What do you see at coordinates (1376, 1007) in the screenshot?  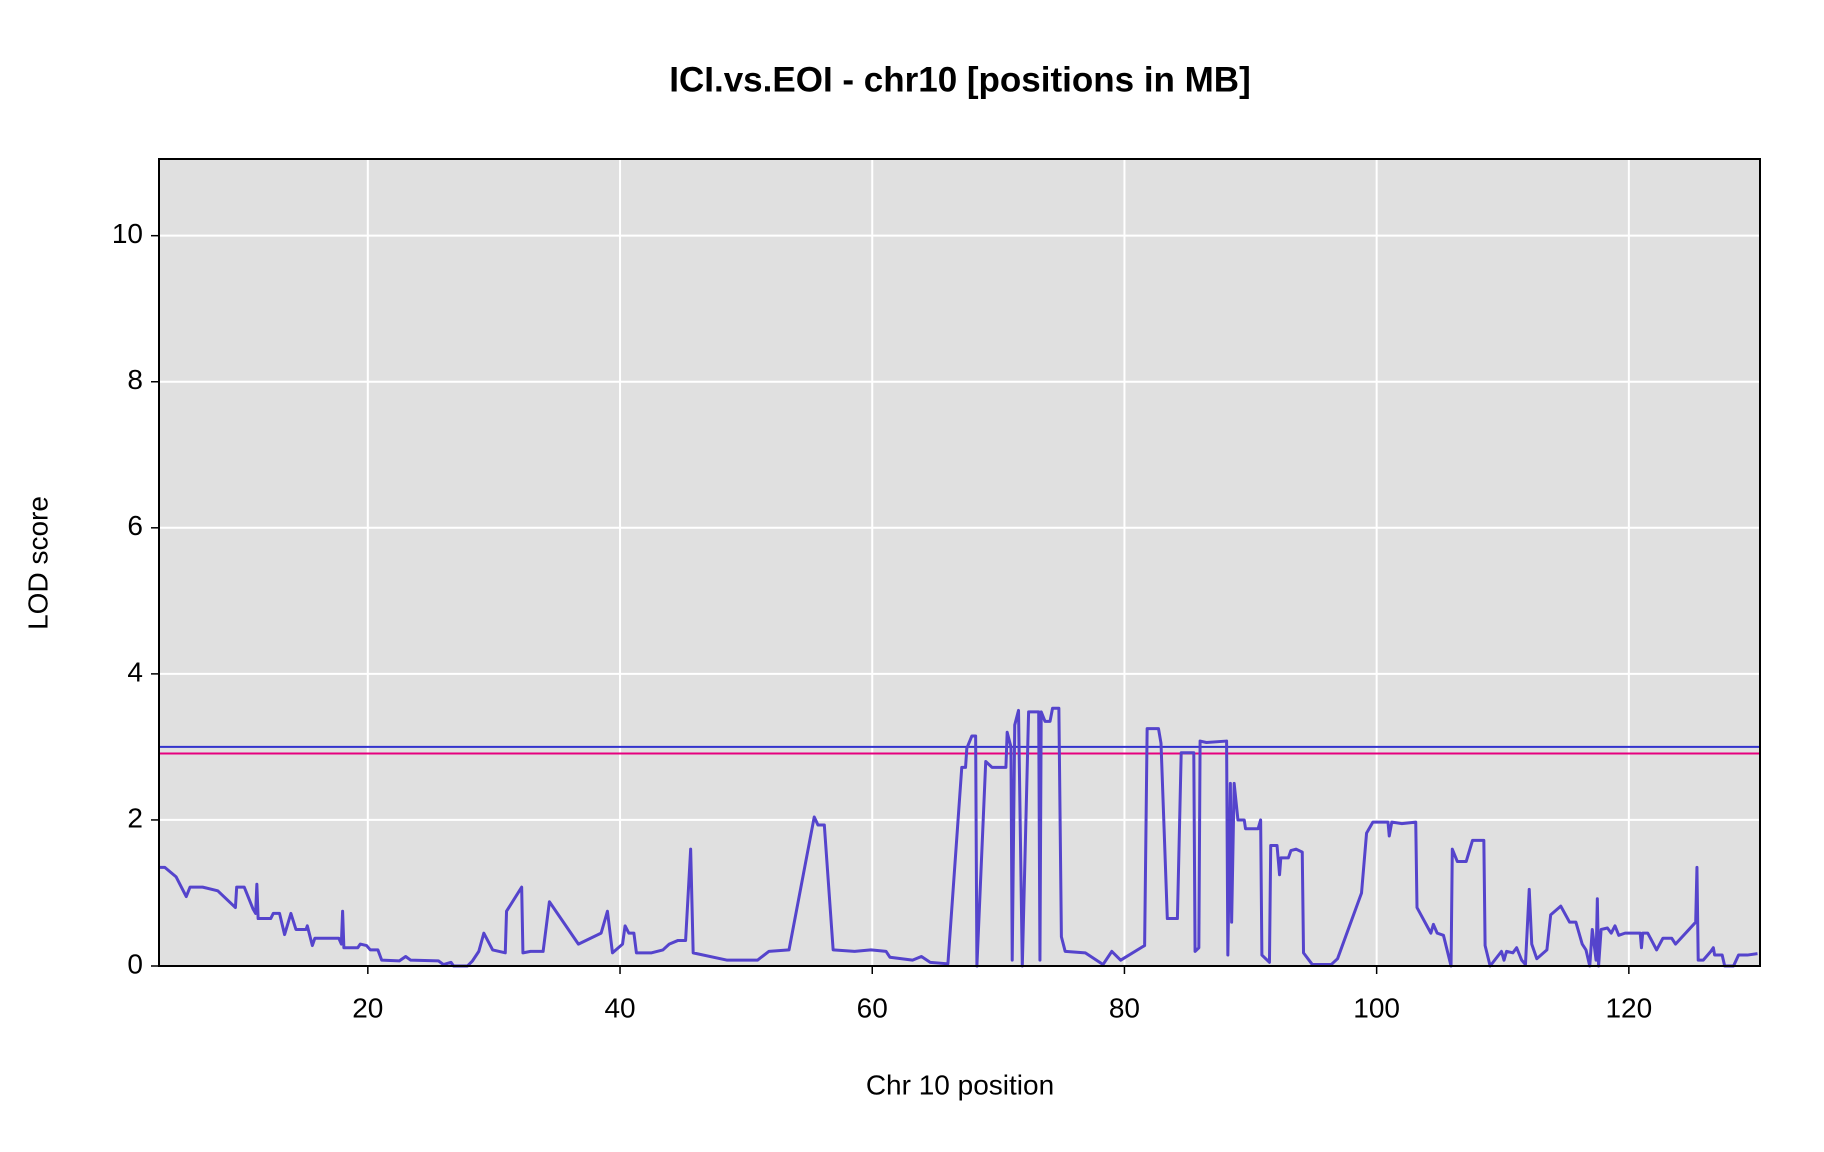 I see `x-tick-label: 100` at bounding box center [1376, 1007].